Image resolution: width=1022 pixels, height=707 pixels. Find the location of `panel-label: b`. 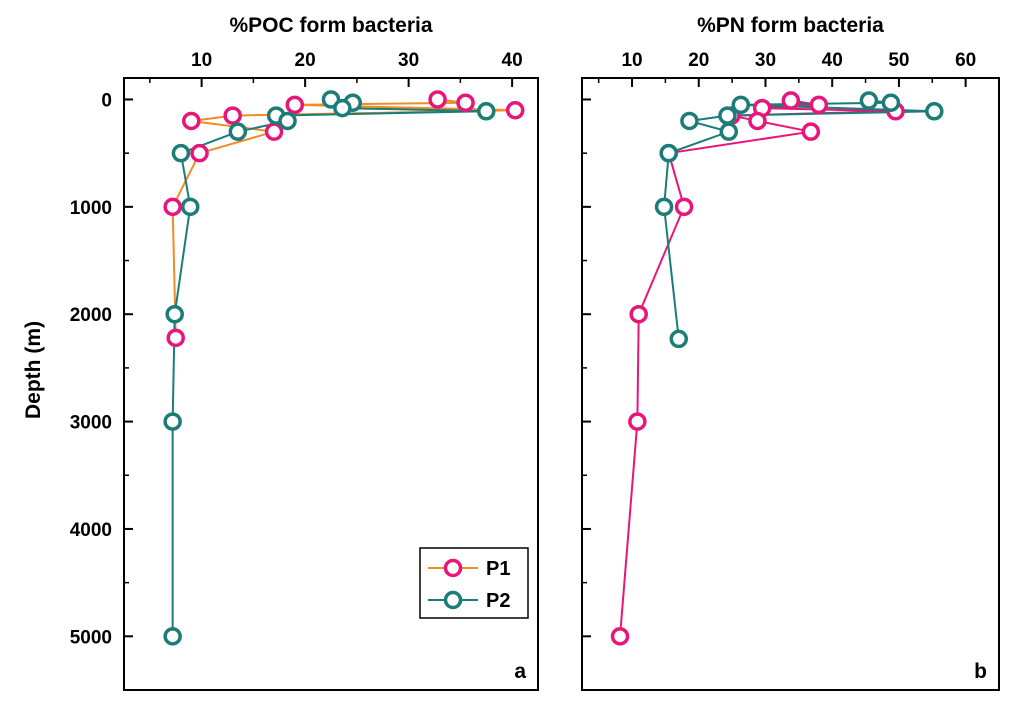

panel-label: b is located at coordinates (980, 671).